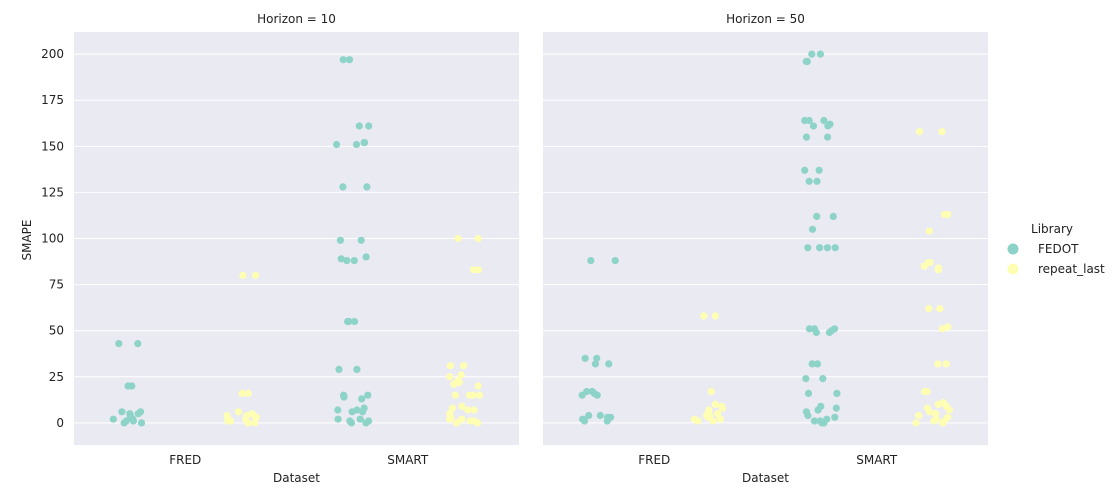  I want to click on panel-title: Horizon = 50, so click(765, 19).